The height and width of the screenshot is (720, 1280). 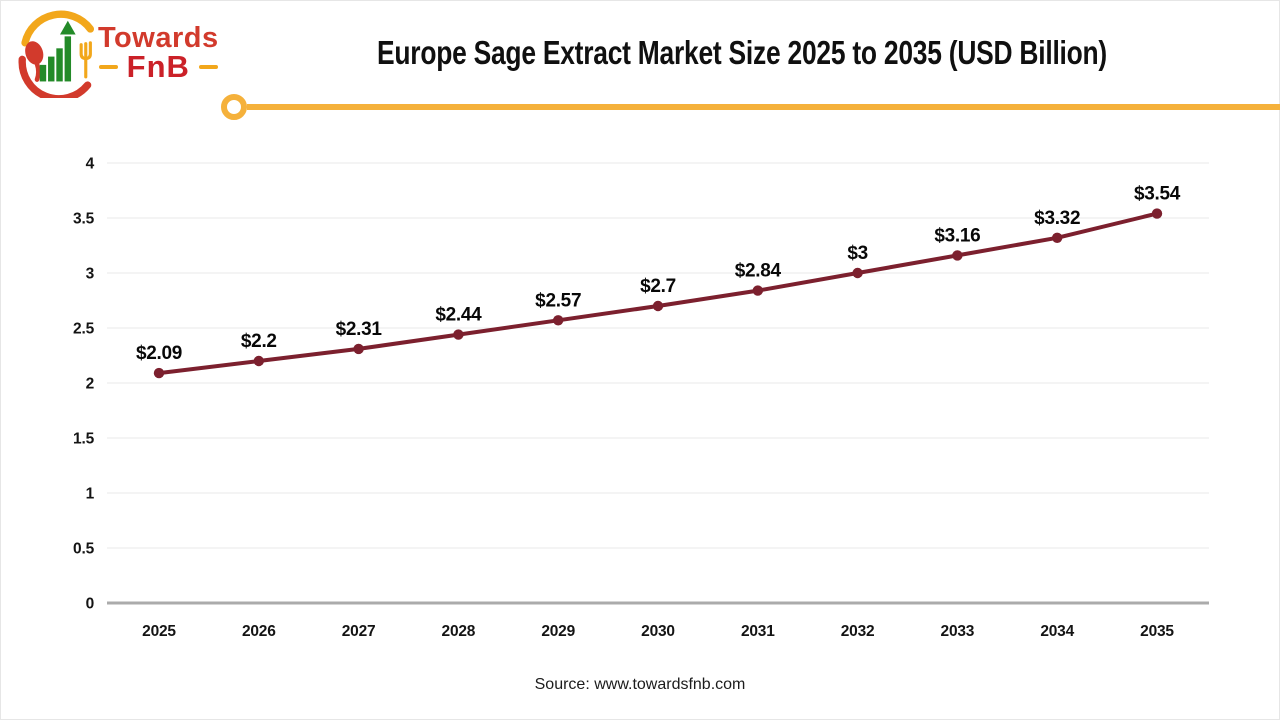 I want to click on data-point-label: $3.32, so click(x=1057, y=218).